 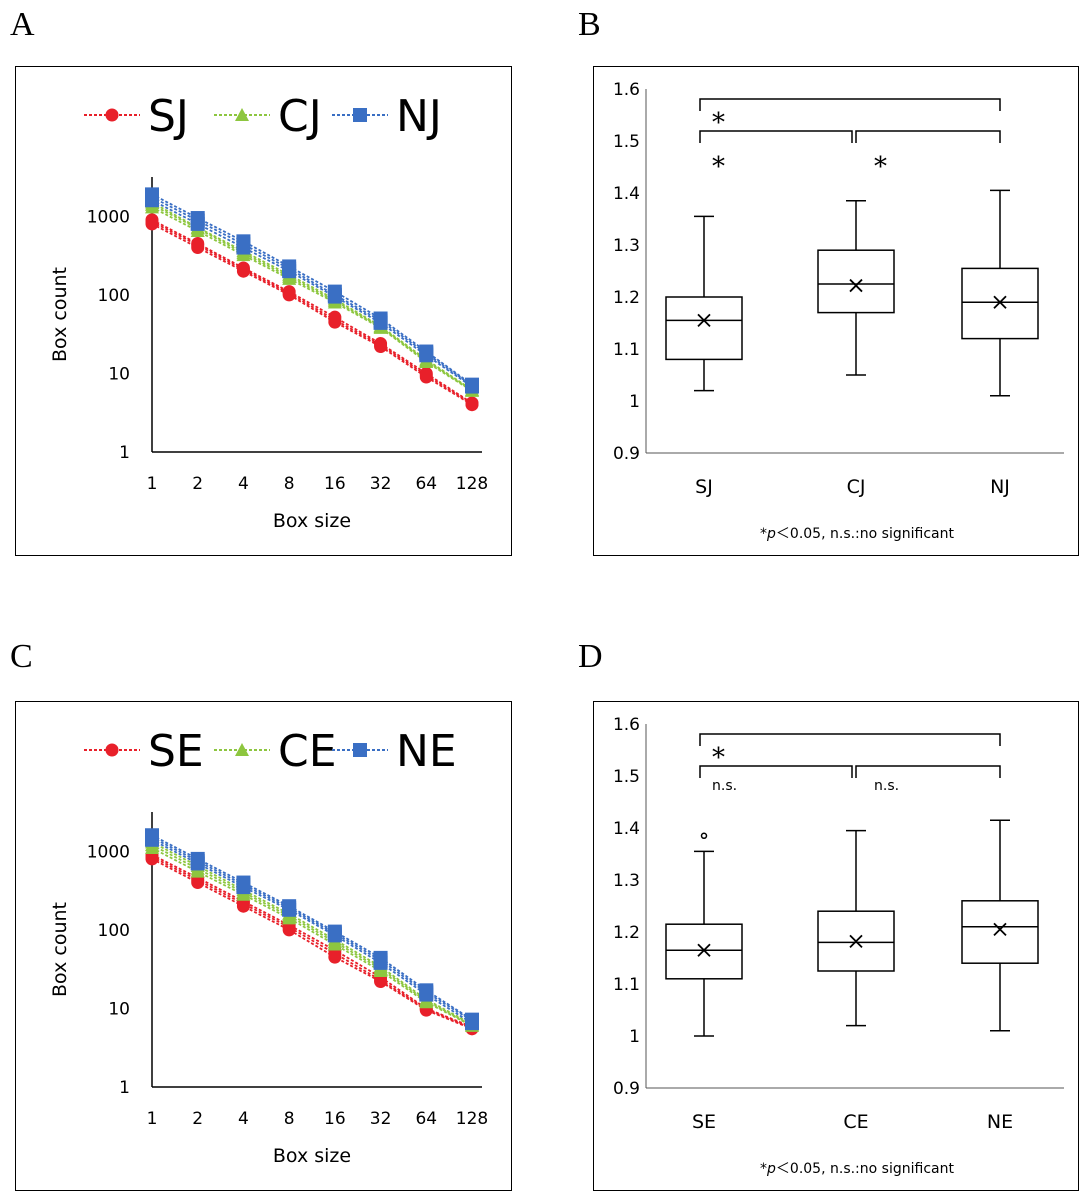 I want to click on significance-label: n.s., so click(x=724, y=786).